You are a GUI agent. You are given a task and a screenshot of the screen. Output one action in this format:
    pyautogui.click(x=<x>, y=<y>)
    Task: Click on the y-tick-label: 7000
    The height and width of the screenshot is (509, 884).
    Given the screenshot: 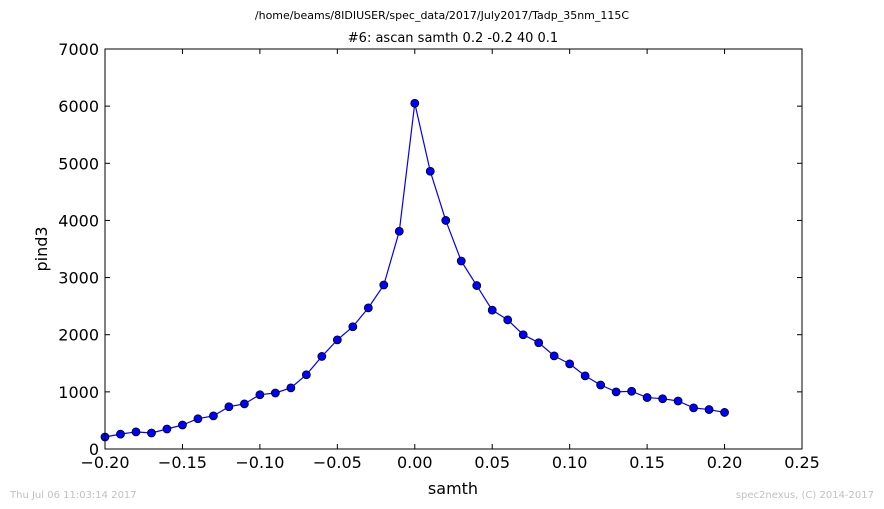 What is the action you would take?
    pyautogui.click(x=78, y=49)
    